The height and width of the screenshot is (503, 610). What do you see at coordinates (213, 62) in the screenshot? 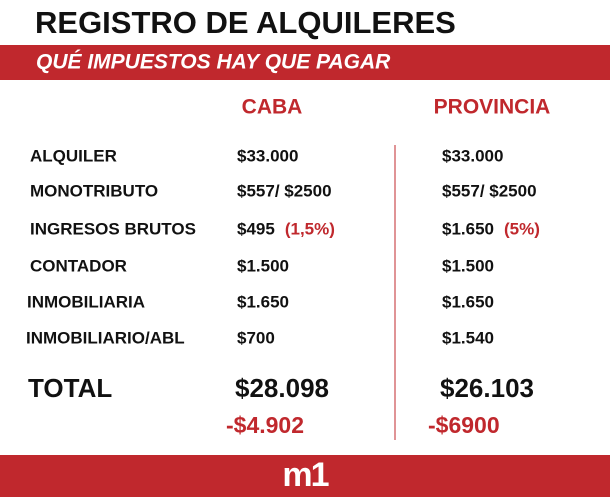
I see `subtitle: QUÉ IMPUESTOS HAY QUE PAGAR` at bounding box center [213, 62].